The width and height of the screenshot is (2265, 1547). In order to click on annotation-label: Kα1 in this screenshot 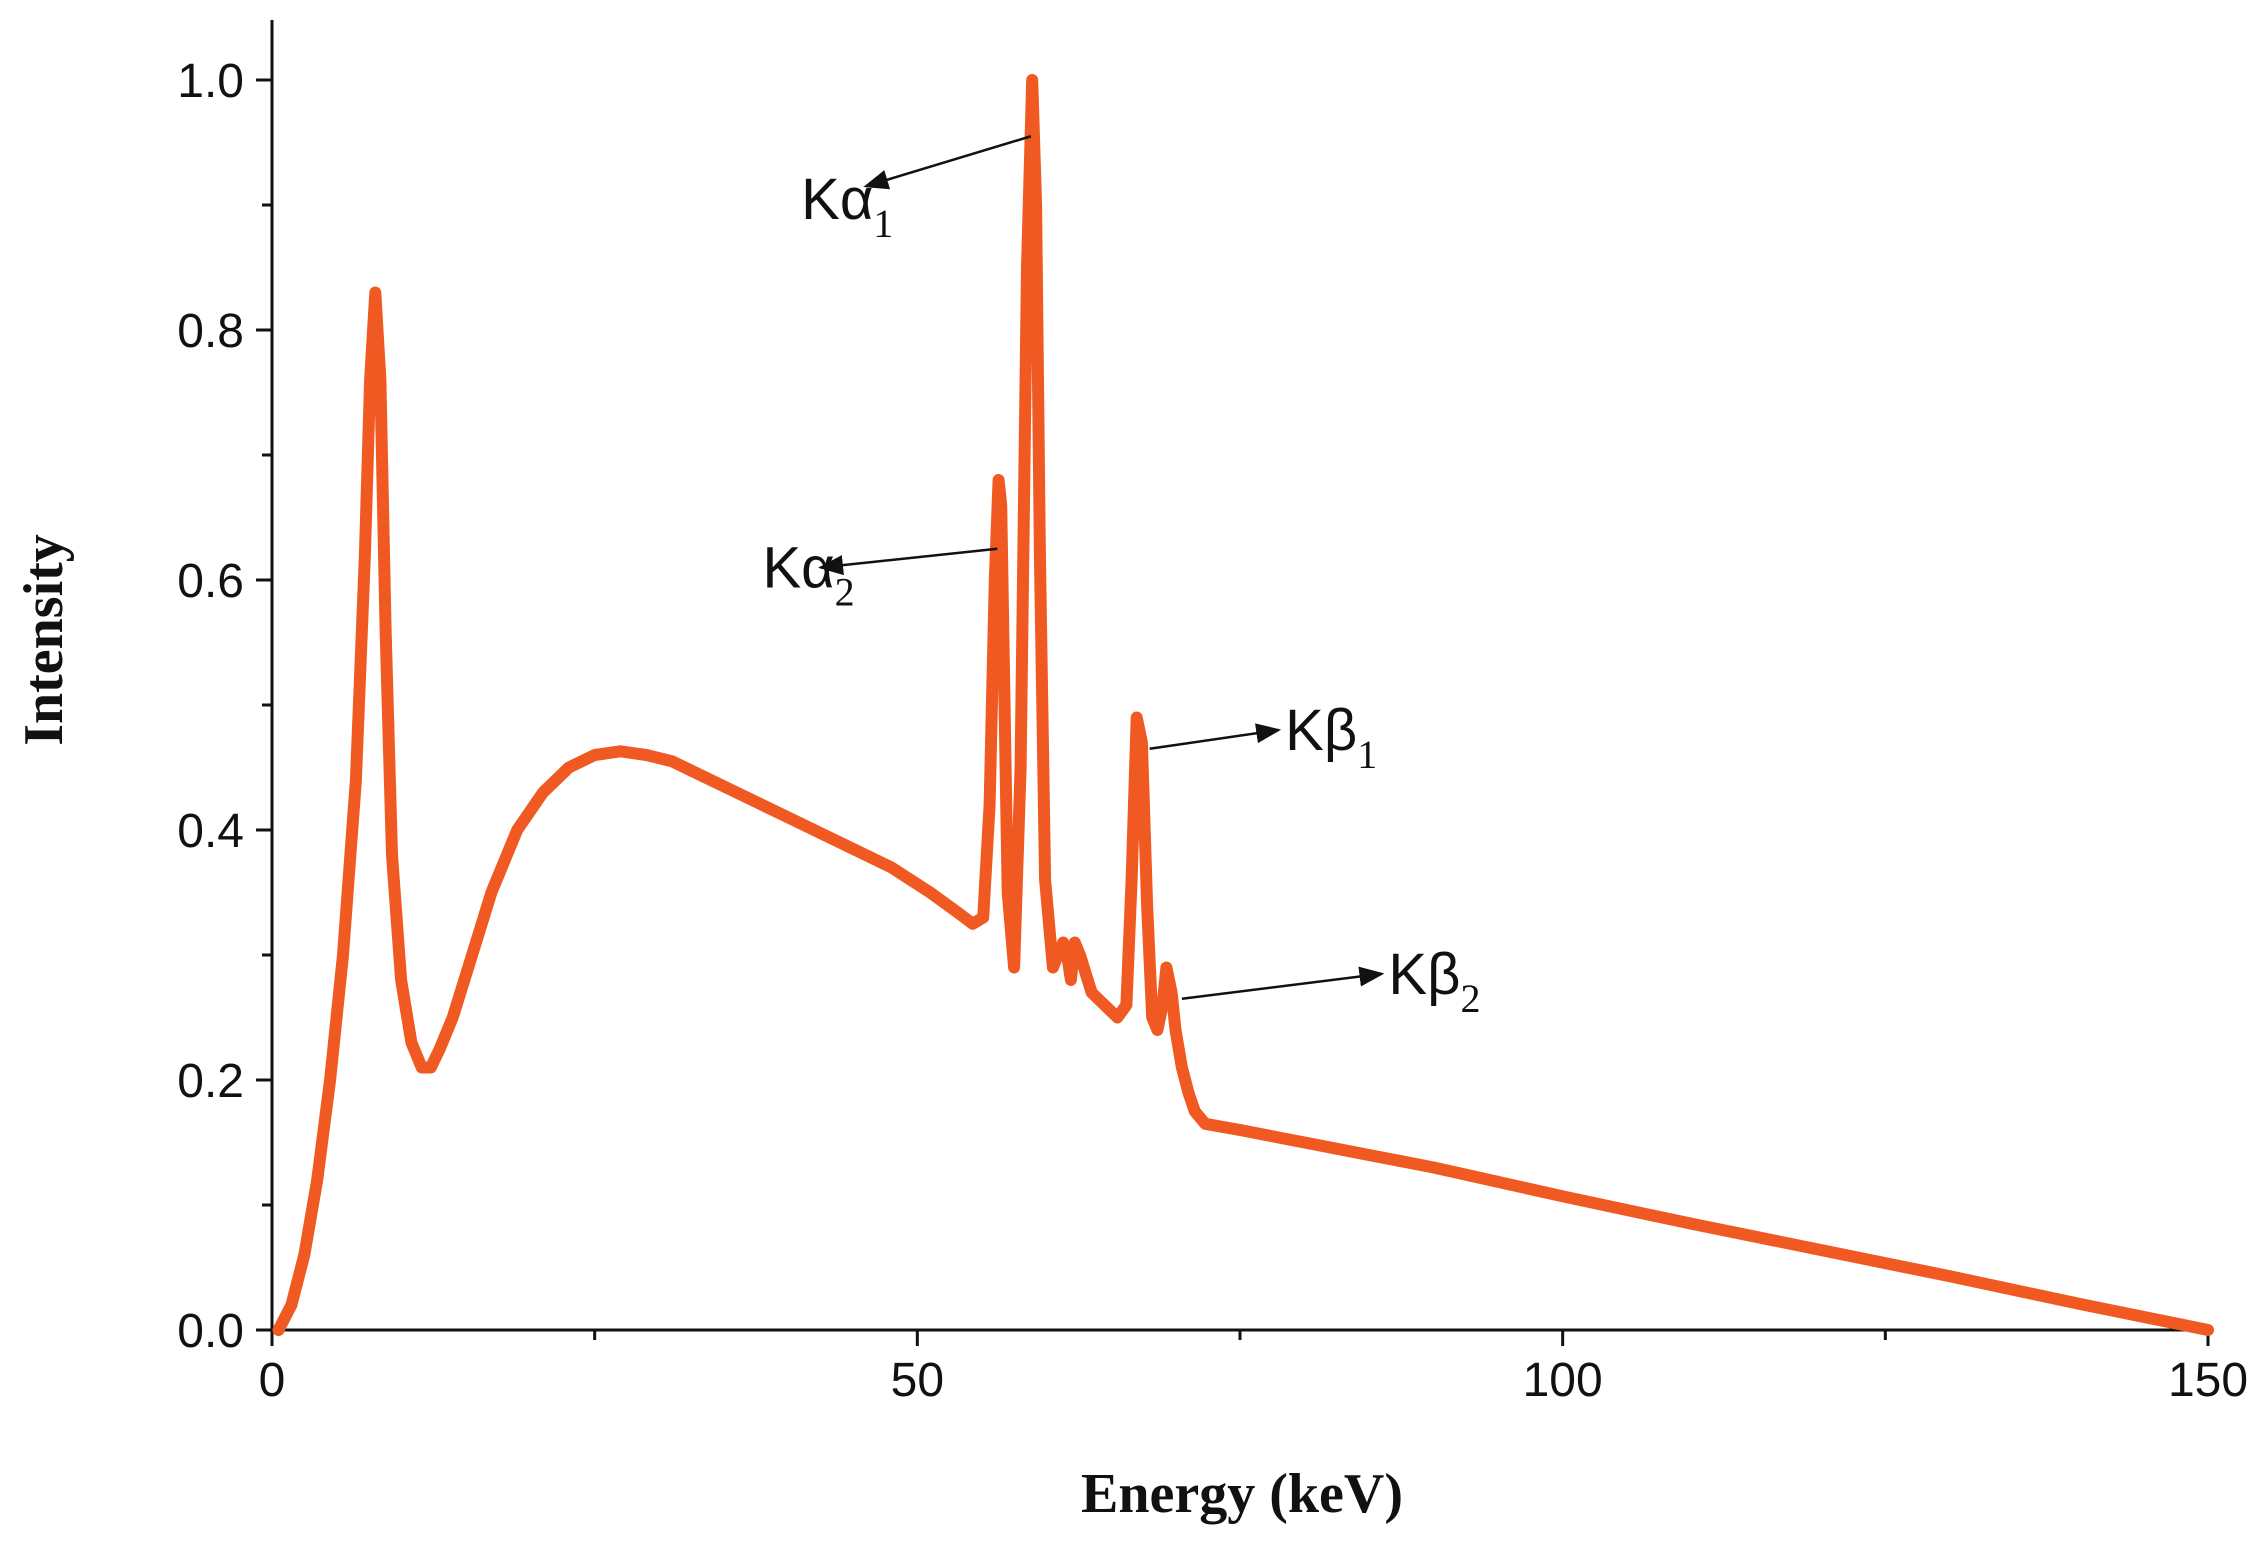, I will do `click(847, 206)`.